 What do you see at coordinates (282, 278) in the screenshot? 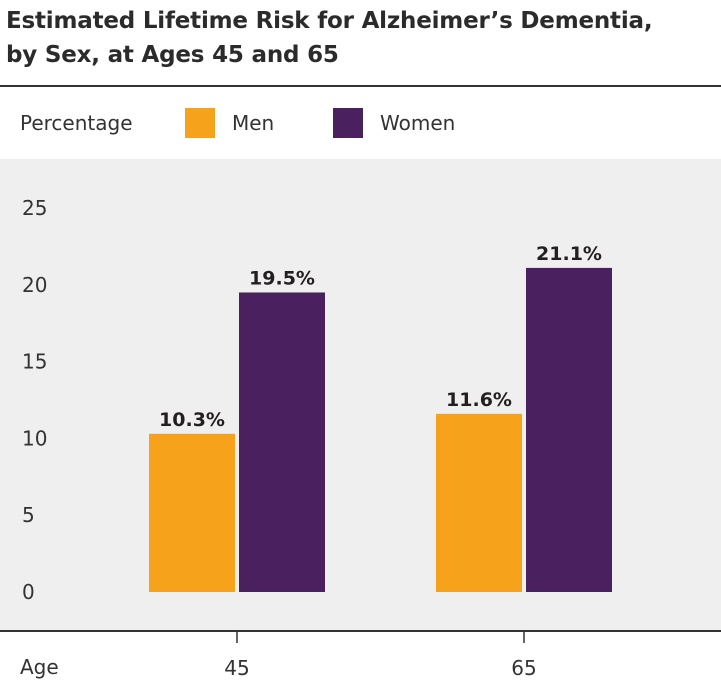
I see `data-label: 19.5%` at bounding box center [282, 278].